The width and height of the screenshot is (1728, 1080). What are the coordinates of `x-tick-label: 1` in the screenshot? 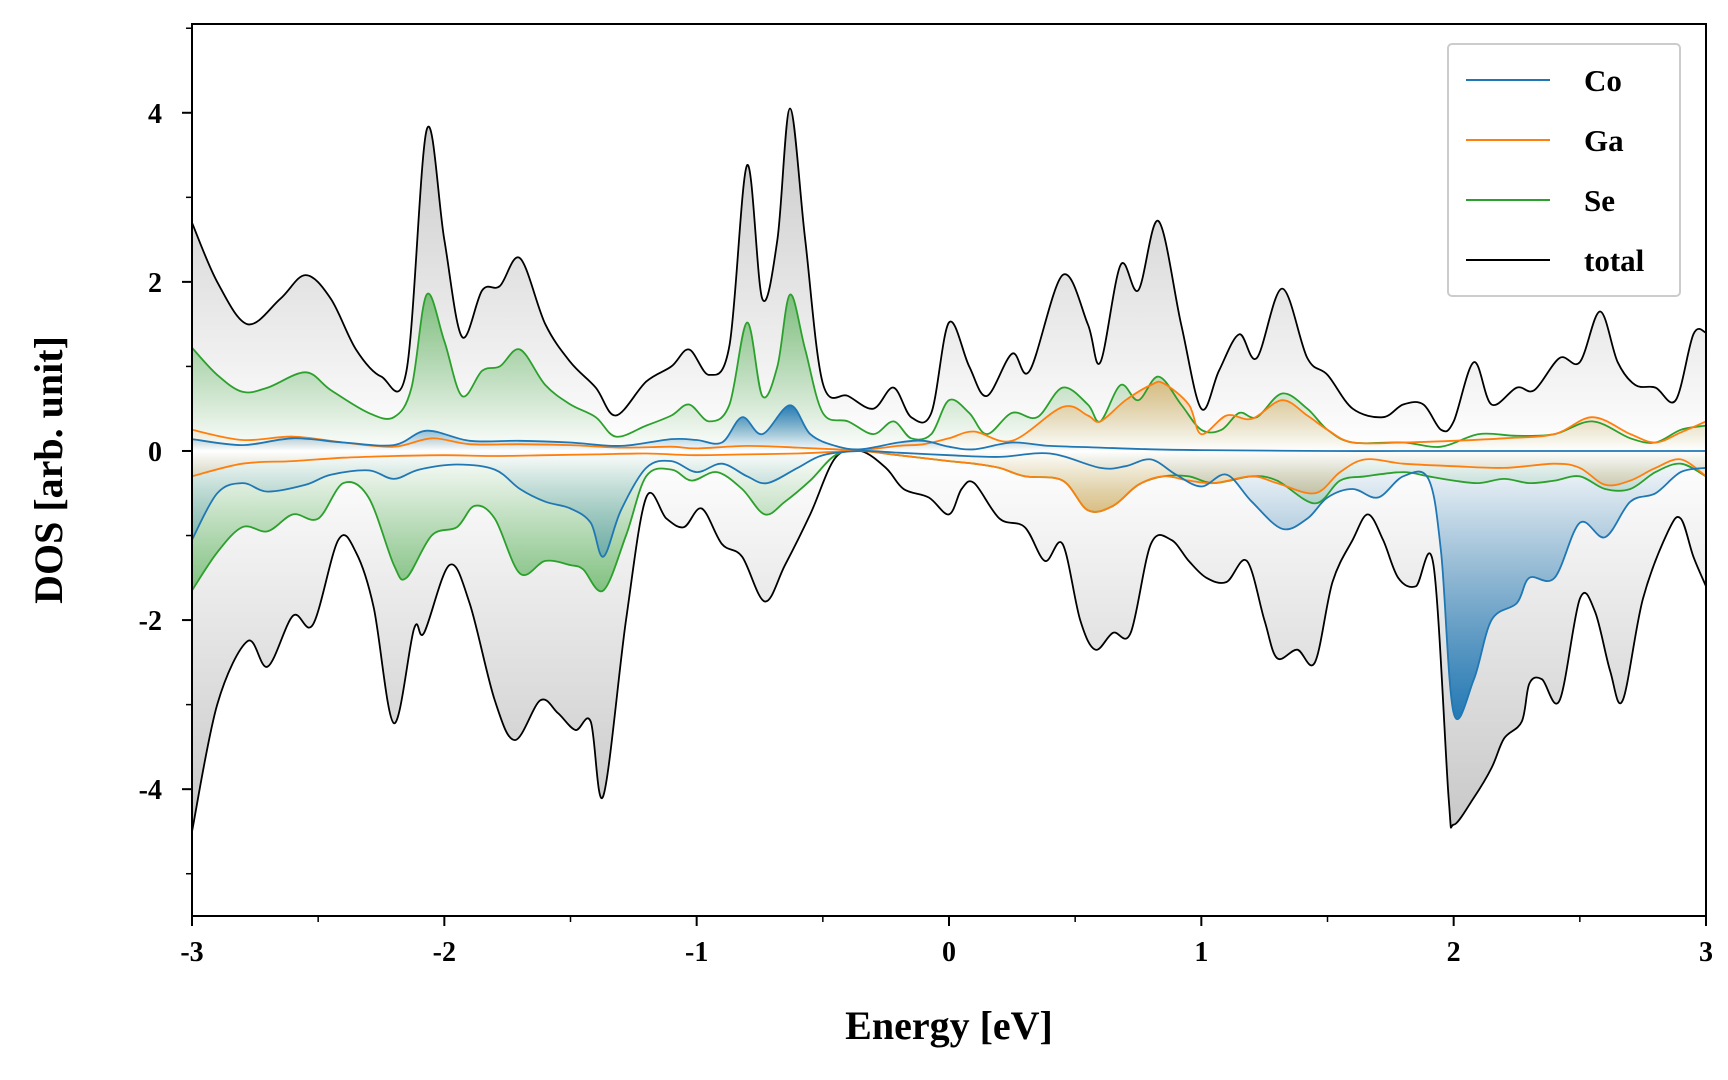 It's located at (1201, 952).